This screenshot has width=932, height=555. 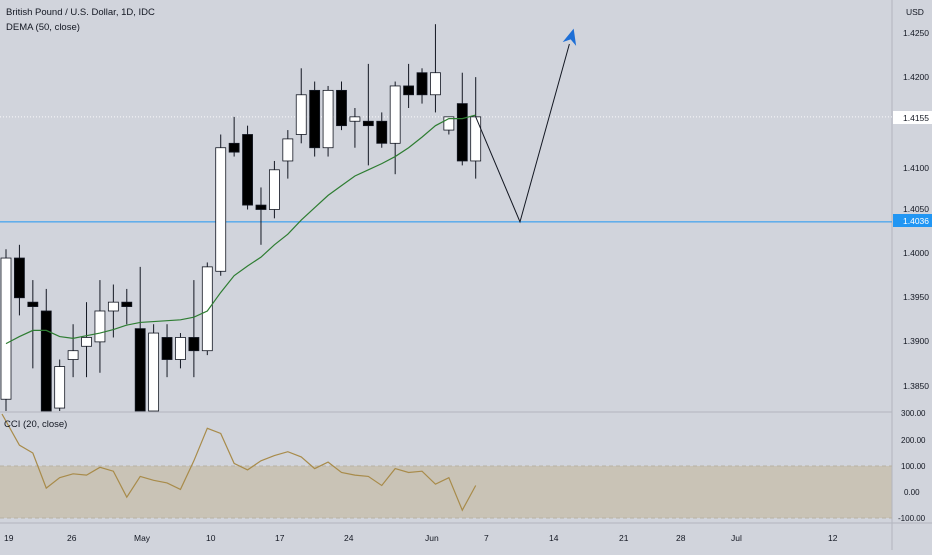 I want to click on price-scale-panel, so click(x=912, y=275).